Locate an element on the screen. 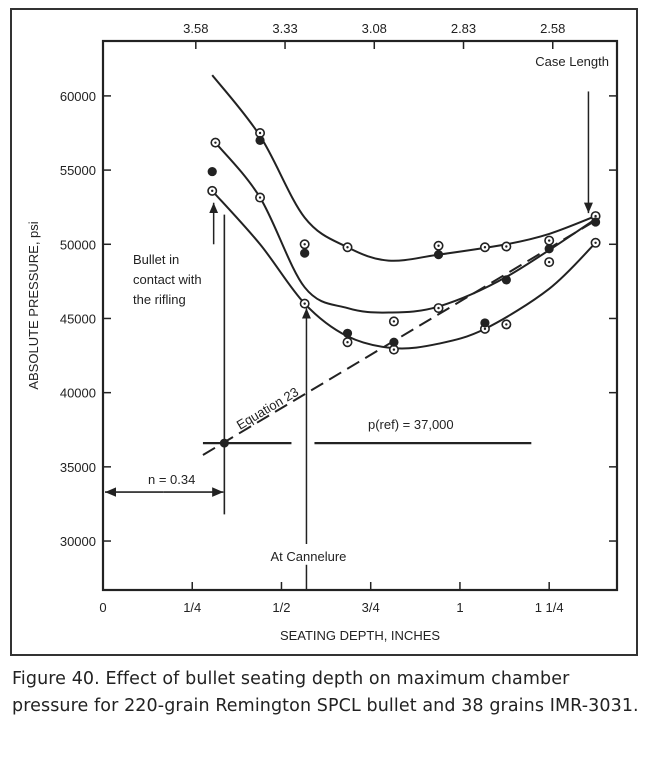 Image resolution: width=654 pixels, height=764 pixels. x-tick-label: 0 is located at coordinates (102, 607).